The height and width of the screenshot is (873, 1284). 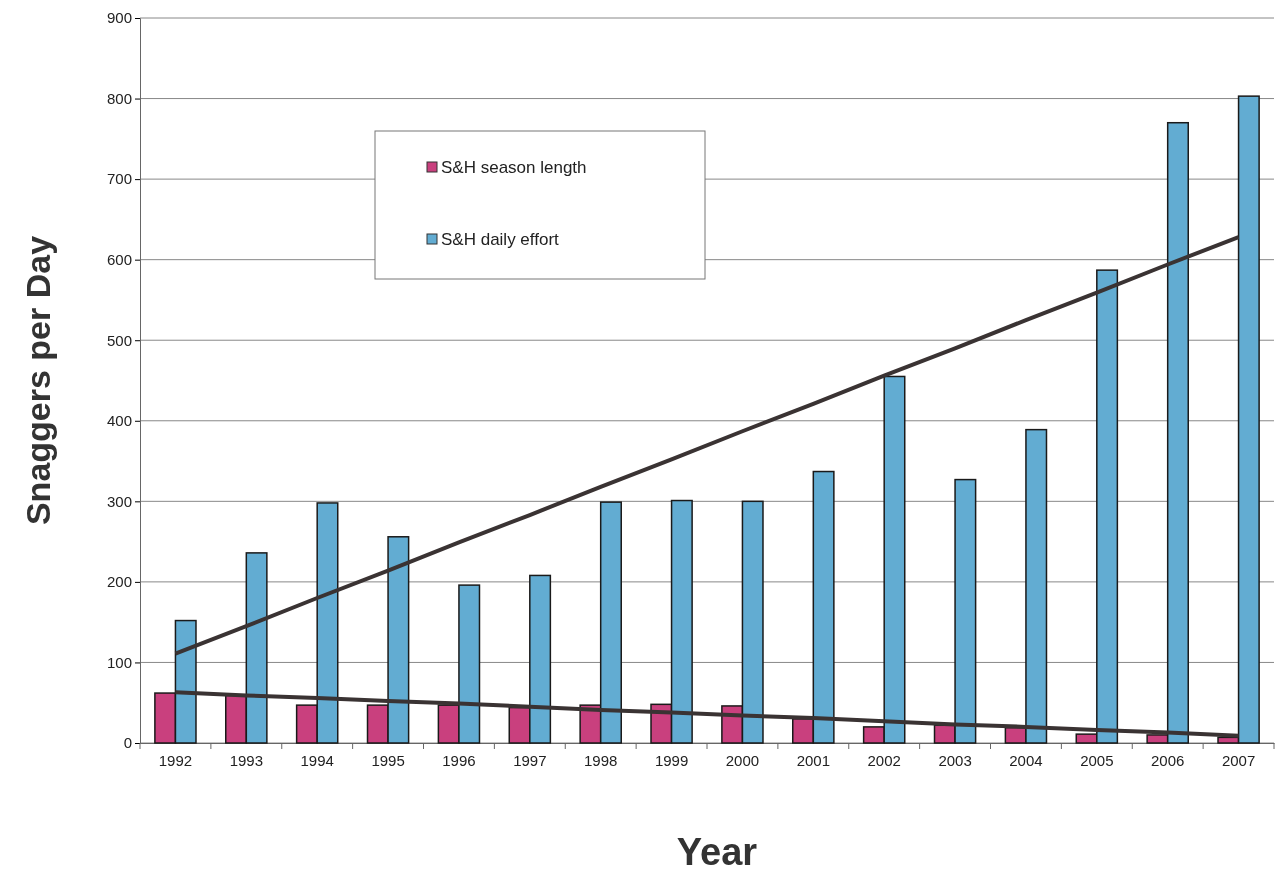 I want to click on x-tick-label: 1994, so click(x=317, y=760).